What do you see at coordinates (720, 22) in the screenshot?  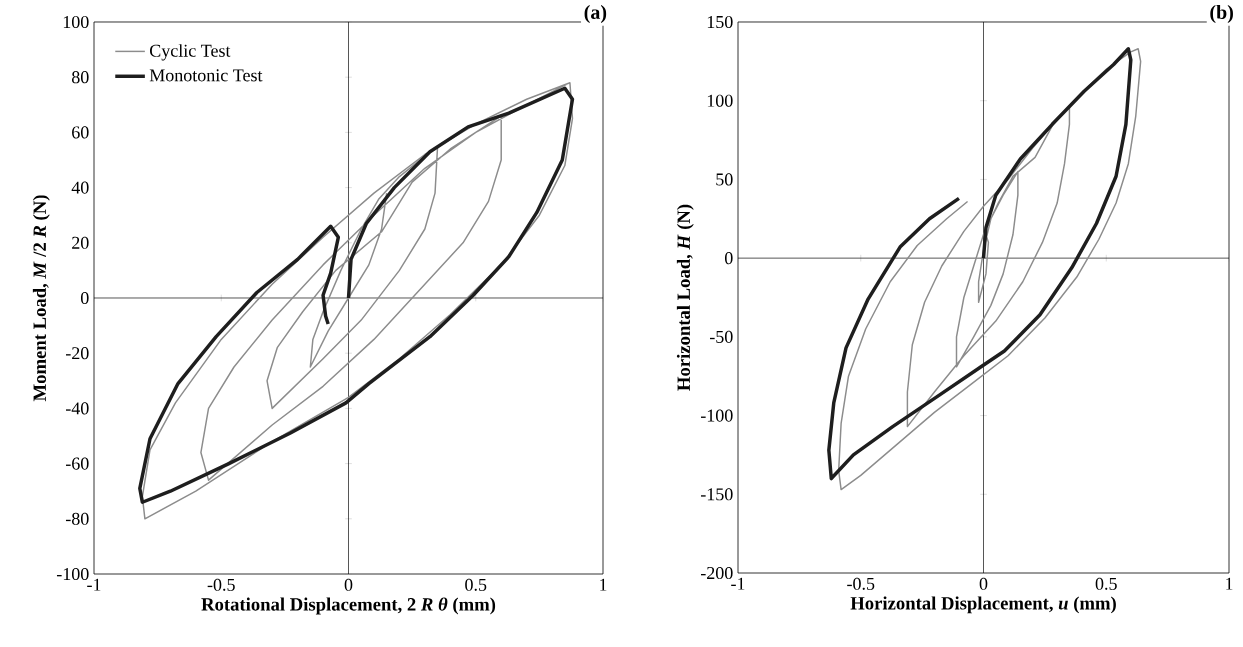 I see `y-tick-label: 150` at bounding box center [720, 22].